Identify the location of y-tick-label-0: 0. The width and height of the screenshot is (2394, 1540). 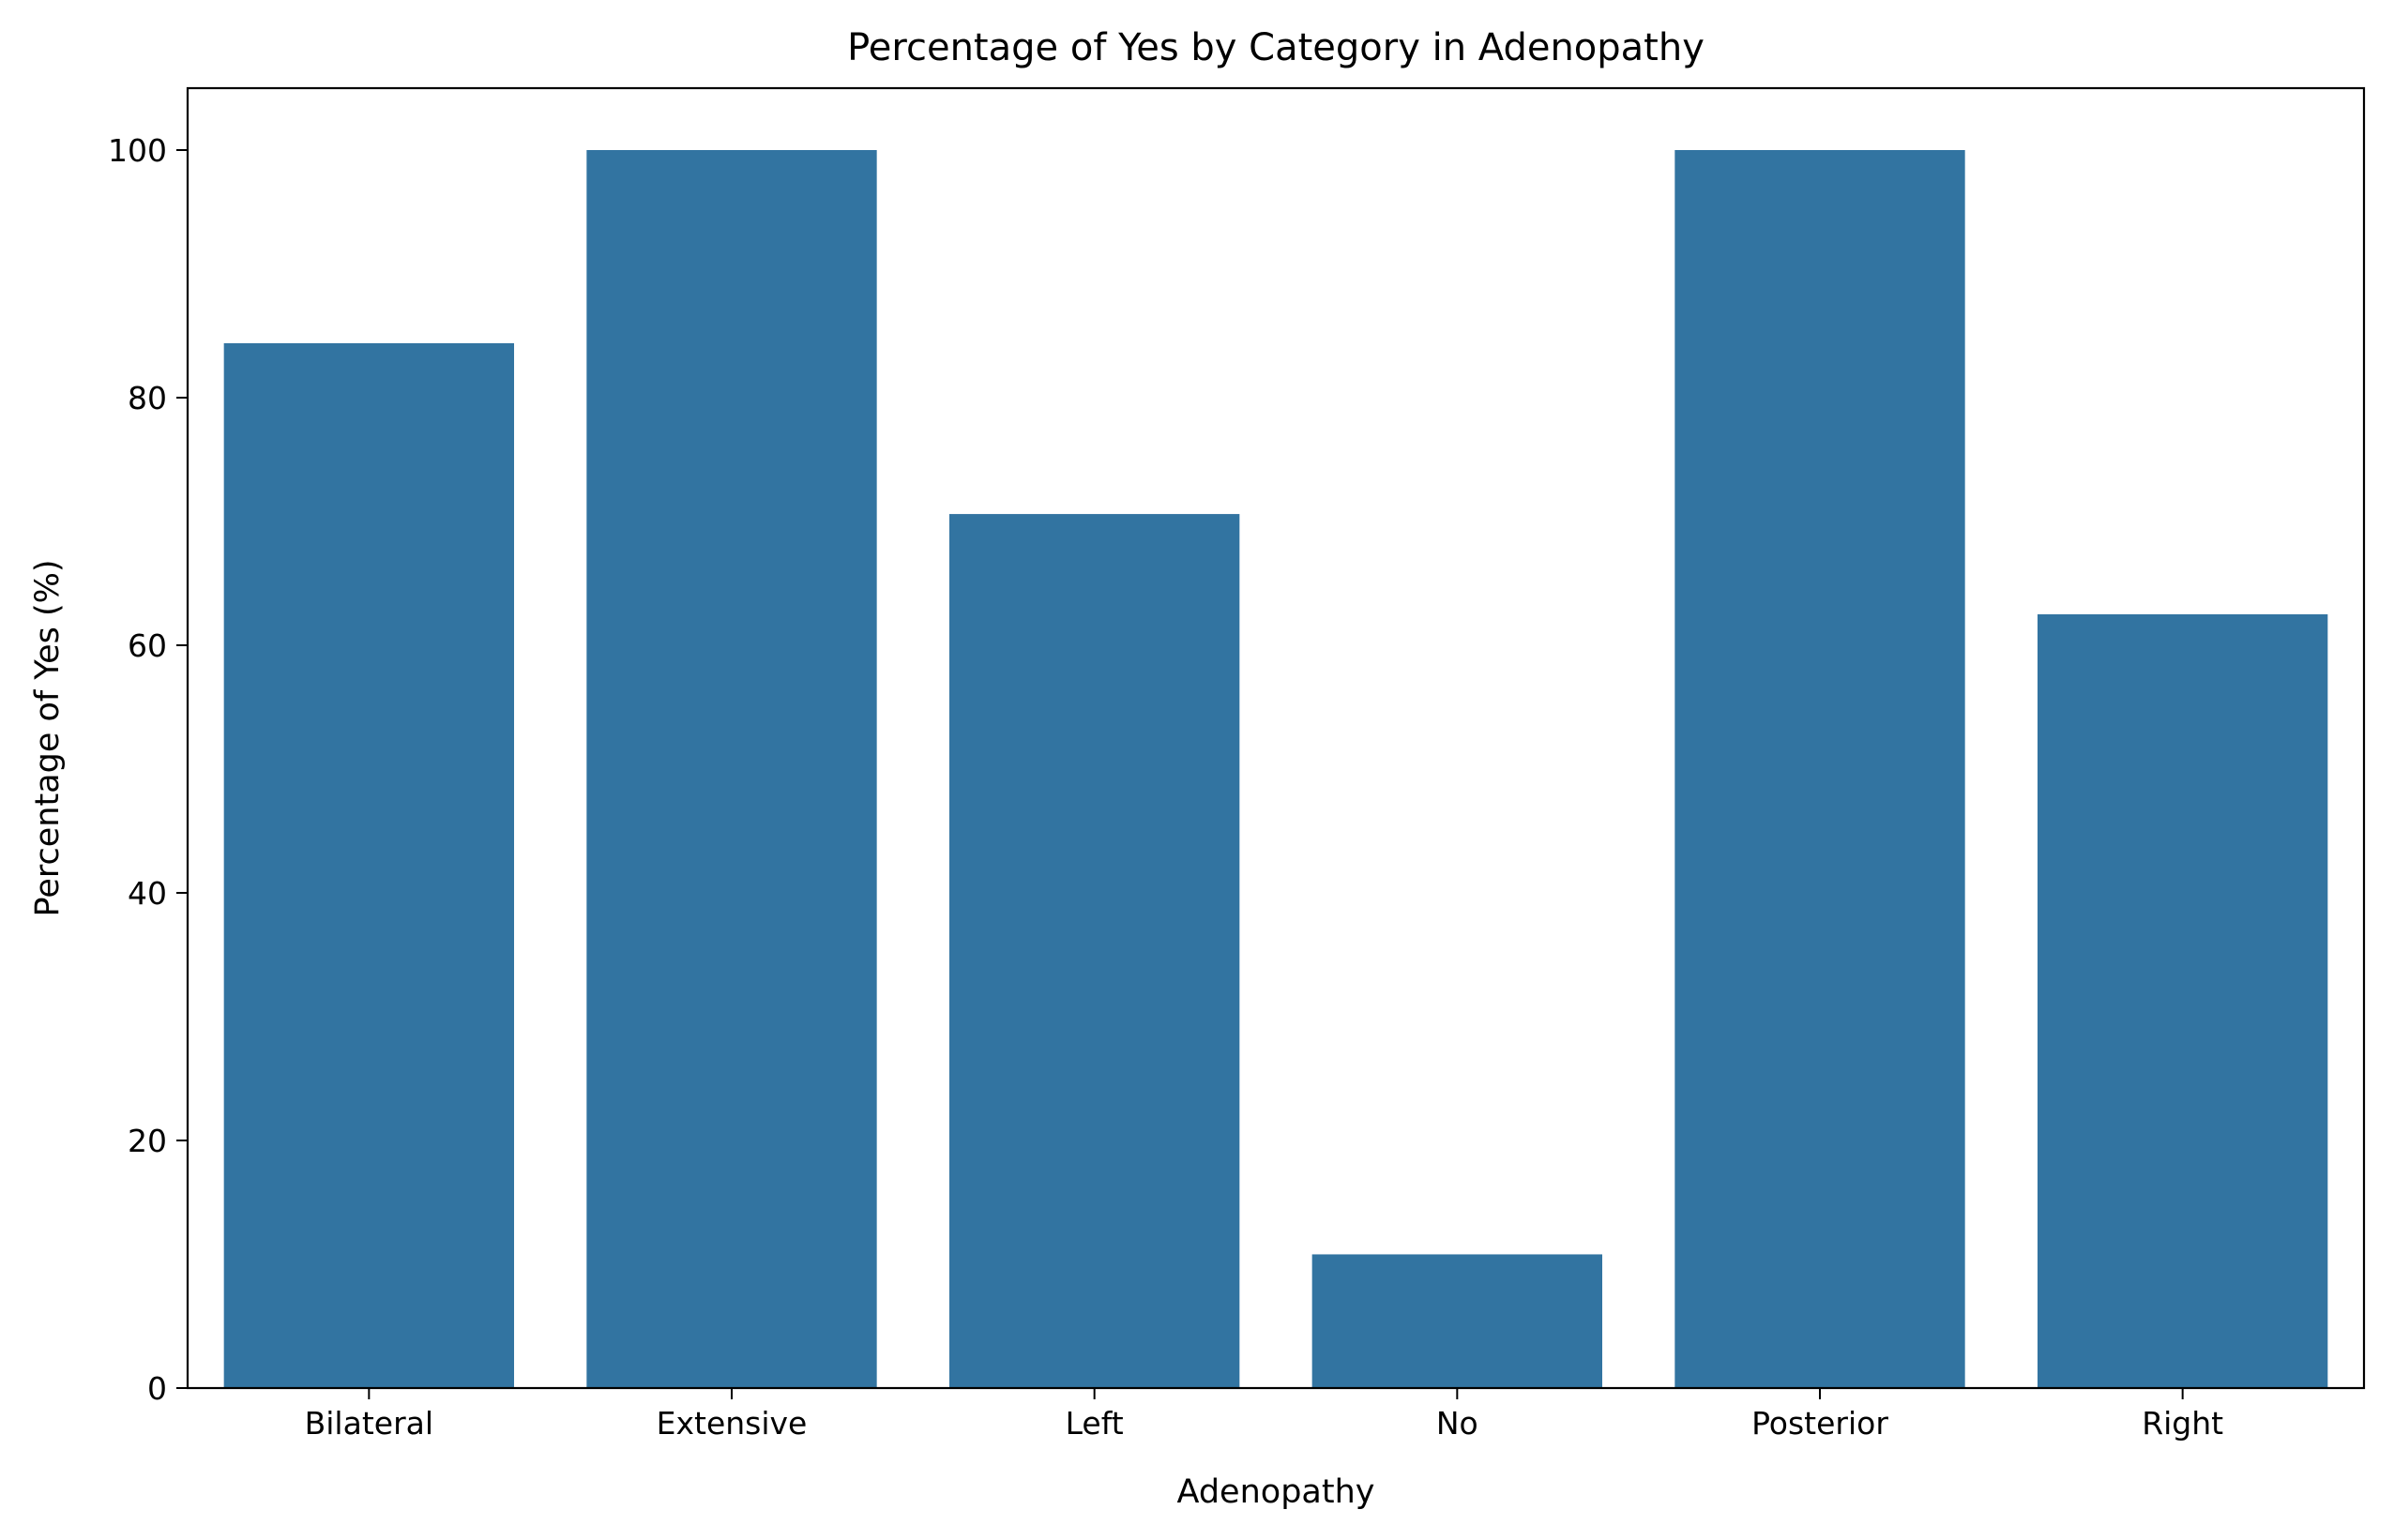
(157, 1388).